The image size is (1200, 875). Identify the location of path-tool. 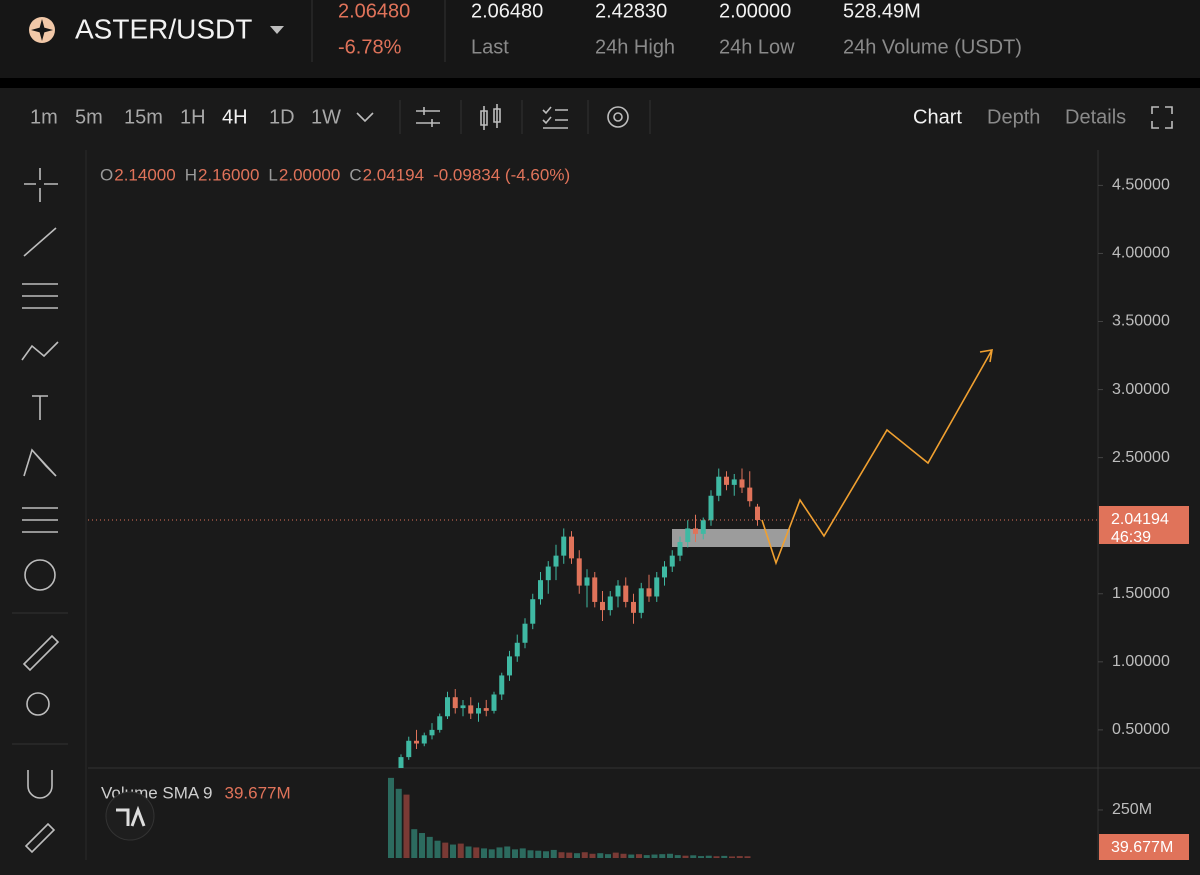
(40, 351).